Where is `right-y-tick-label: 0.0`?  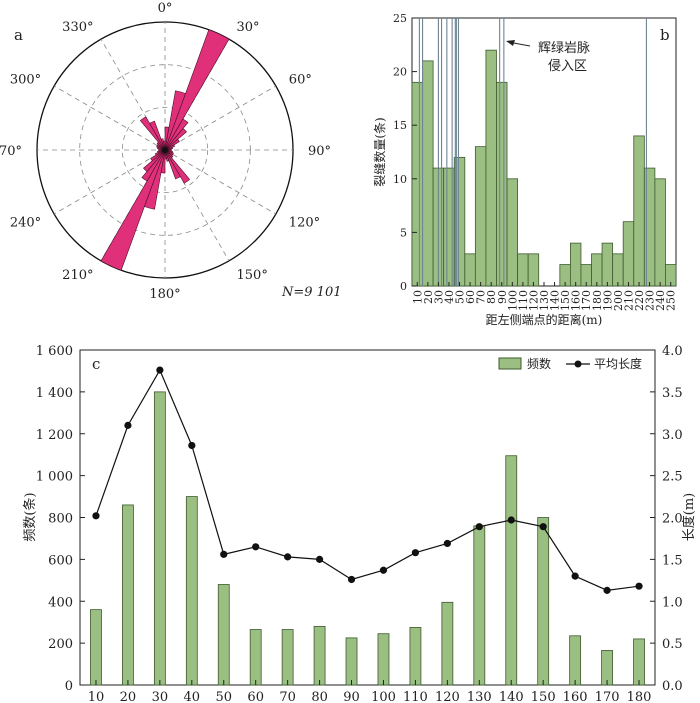
right-y-tick-label: 0.0 is located at coordinates (672, 686).